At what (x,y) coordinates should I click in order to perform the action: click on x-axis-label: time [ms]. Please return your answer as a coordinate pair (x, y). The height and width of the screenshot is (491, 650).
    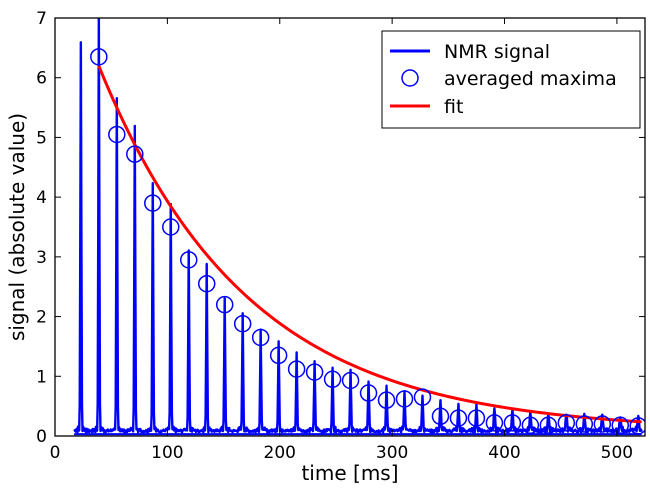
    Looking at the image, I should click on (349, 473).